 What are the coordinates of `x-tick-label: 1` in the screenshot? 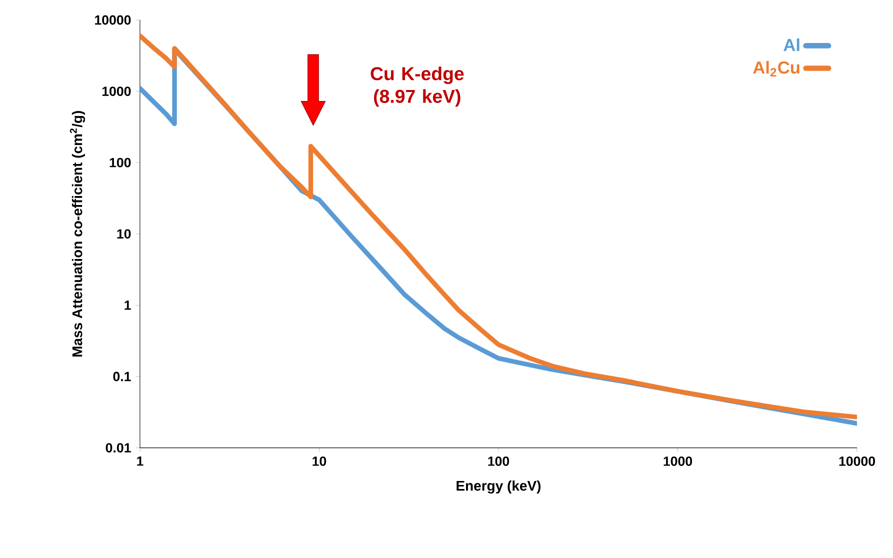 It's located at (140, 461).